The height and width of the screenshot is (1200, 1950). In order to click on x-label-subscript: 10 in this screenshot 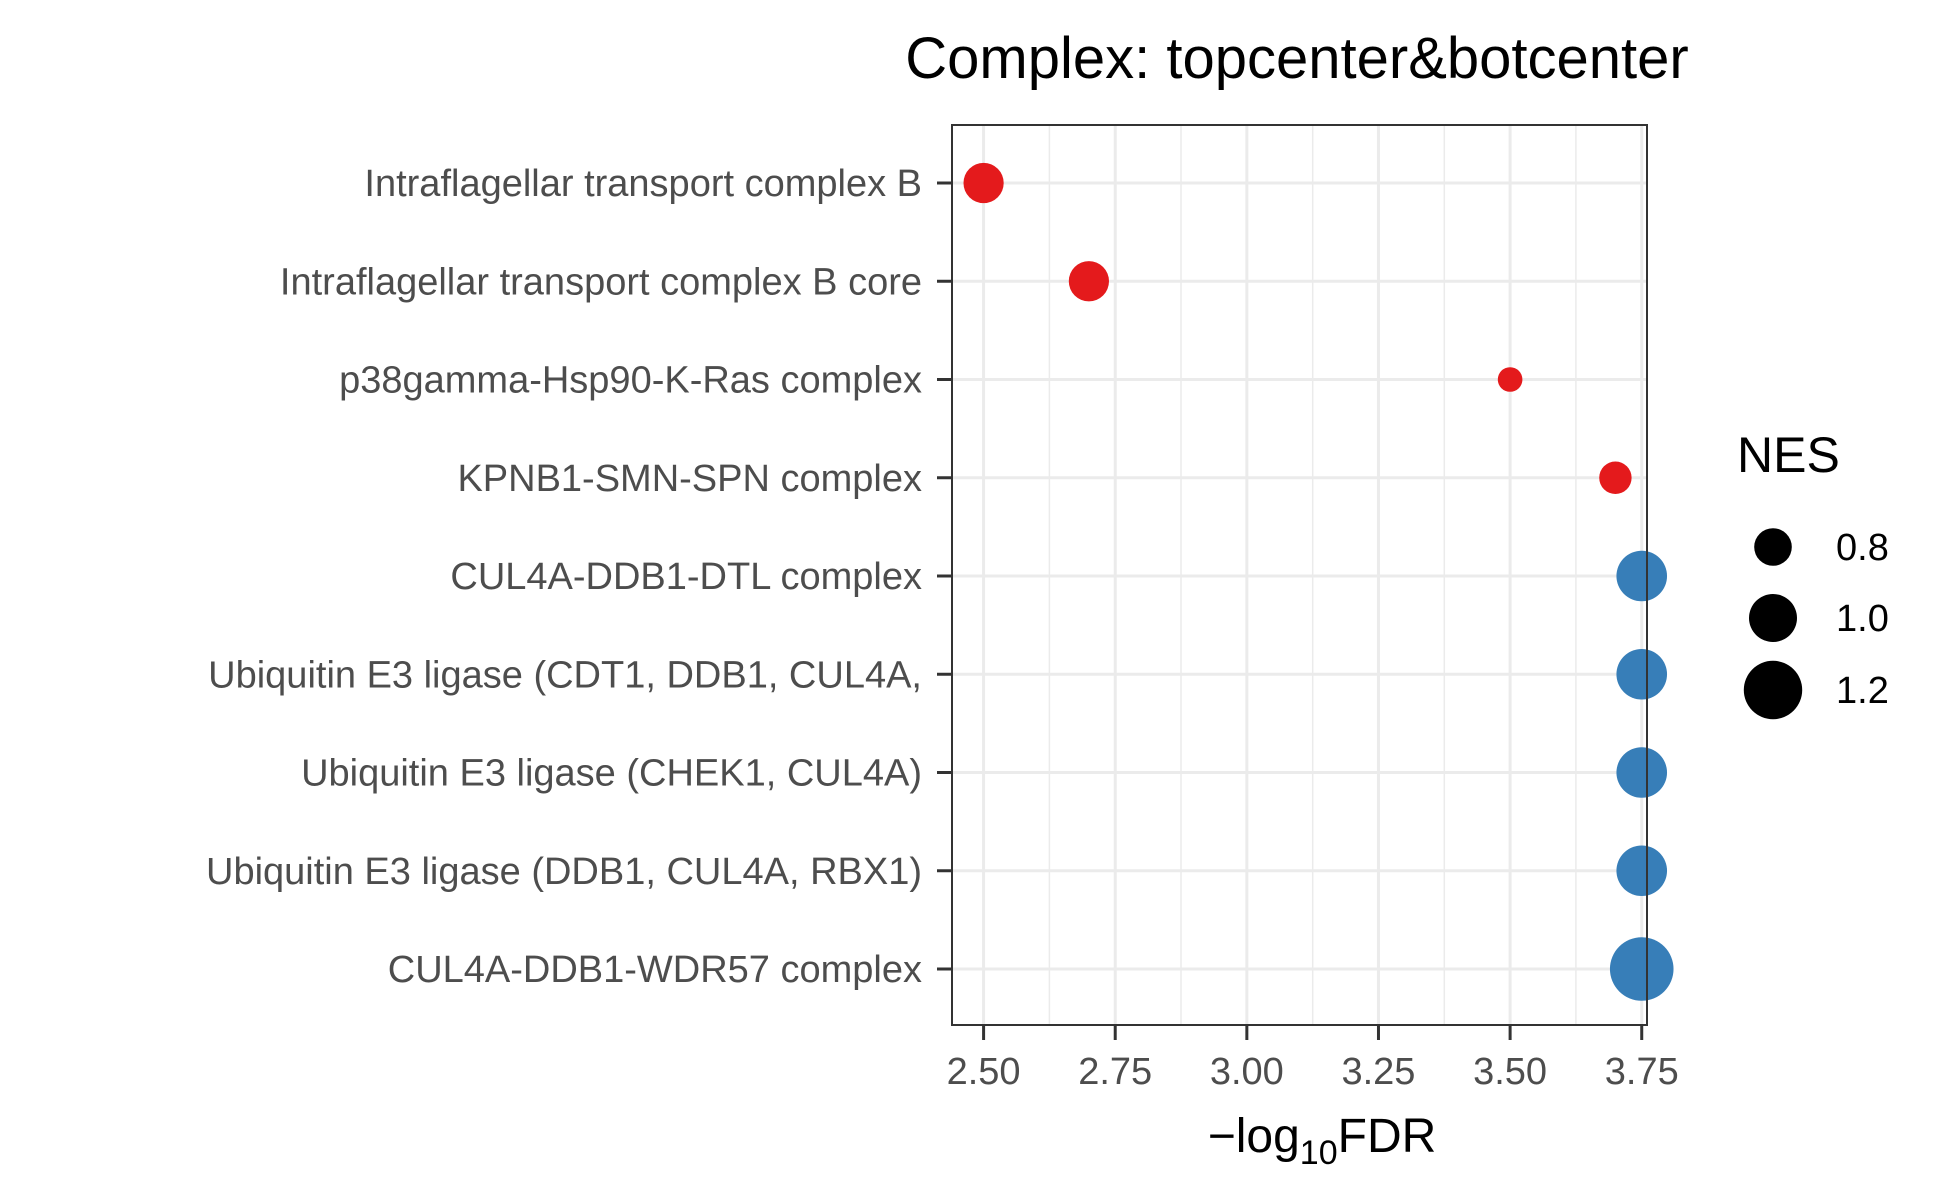, I will do `click(1319, 1153)`.